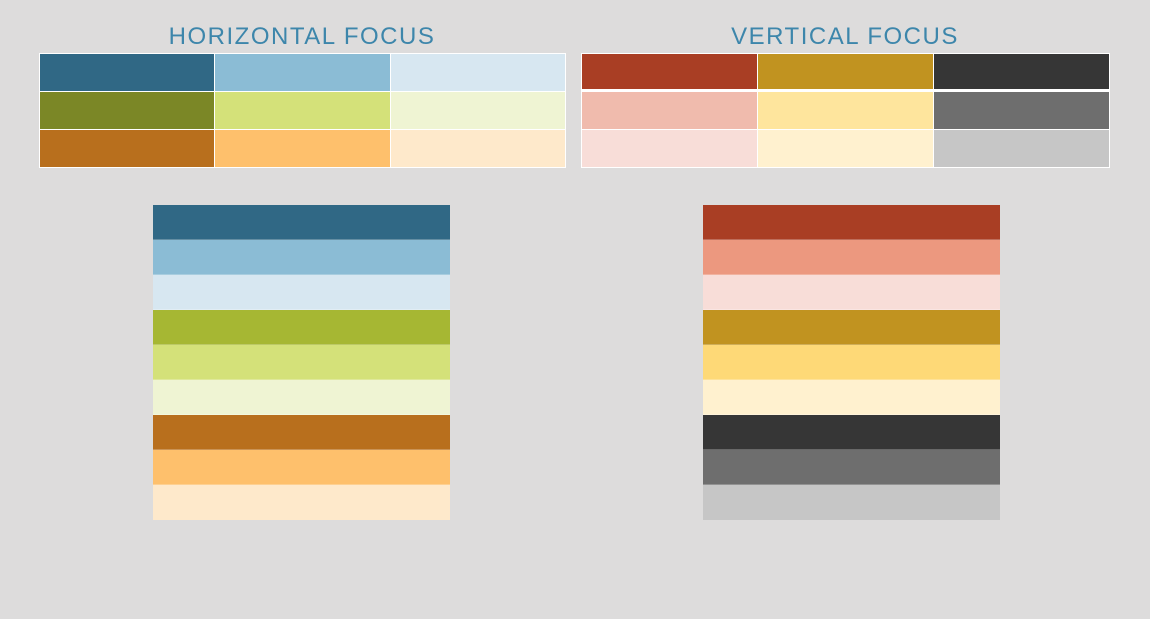 The image size is (1150, 619). Describe the element at coordinates (127, 148) in the screenshot. I see `horizontal-swatch-r3-c1` at that location.